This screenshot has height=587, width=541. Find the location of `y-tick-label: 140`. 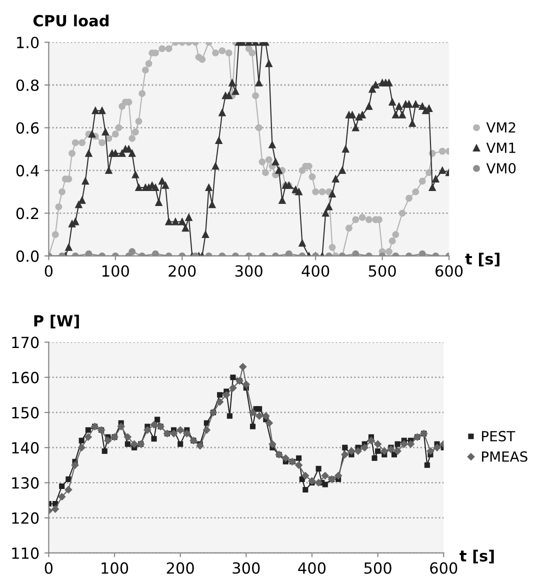

y-tick-label: 140 is located at coordinates (25, 448).